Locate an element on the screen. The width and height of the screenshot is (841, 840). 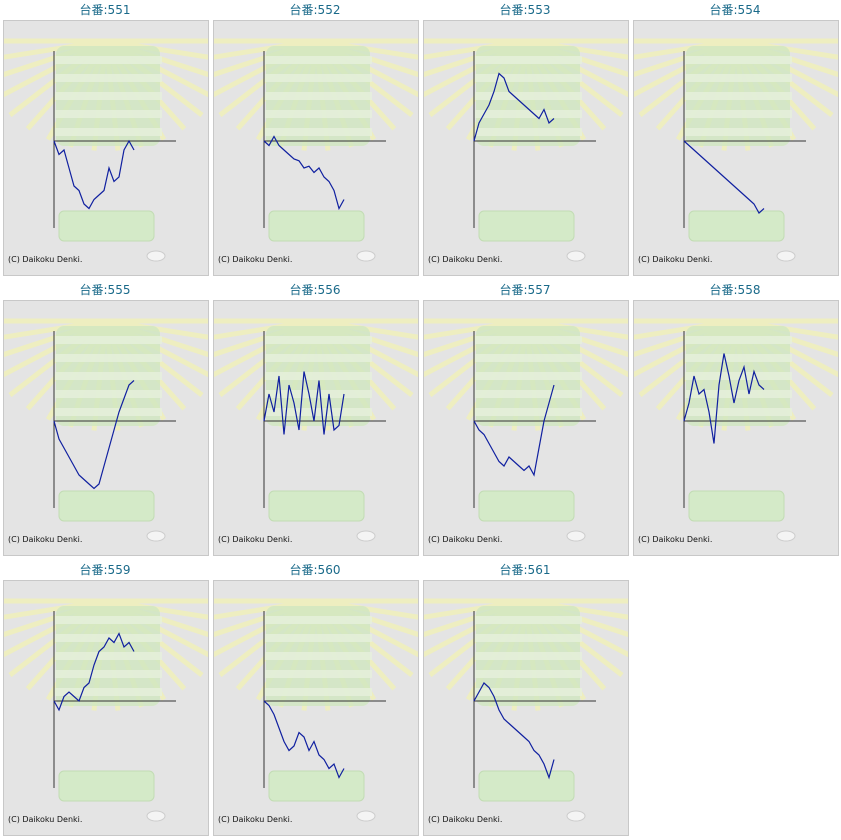
chart-panel: 台番:561 (C) Daikoku Denki. is located at coordinates (525, 700).